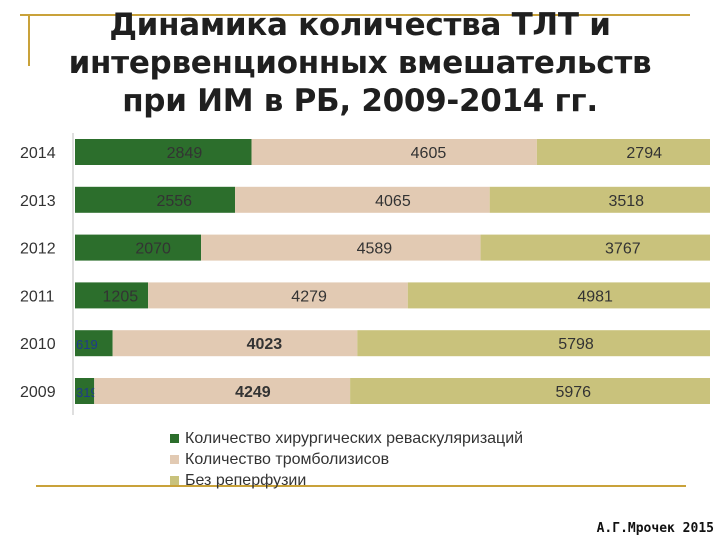  Describe the element at coordinates (163, 152) in the screenshot. I see `bar-surgical-2014` at that location.